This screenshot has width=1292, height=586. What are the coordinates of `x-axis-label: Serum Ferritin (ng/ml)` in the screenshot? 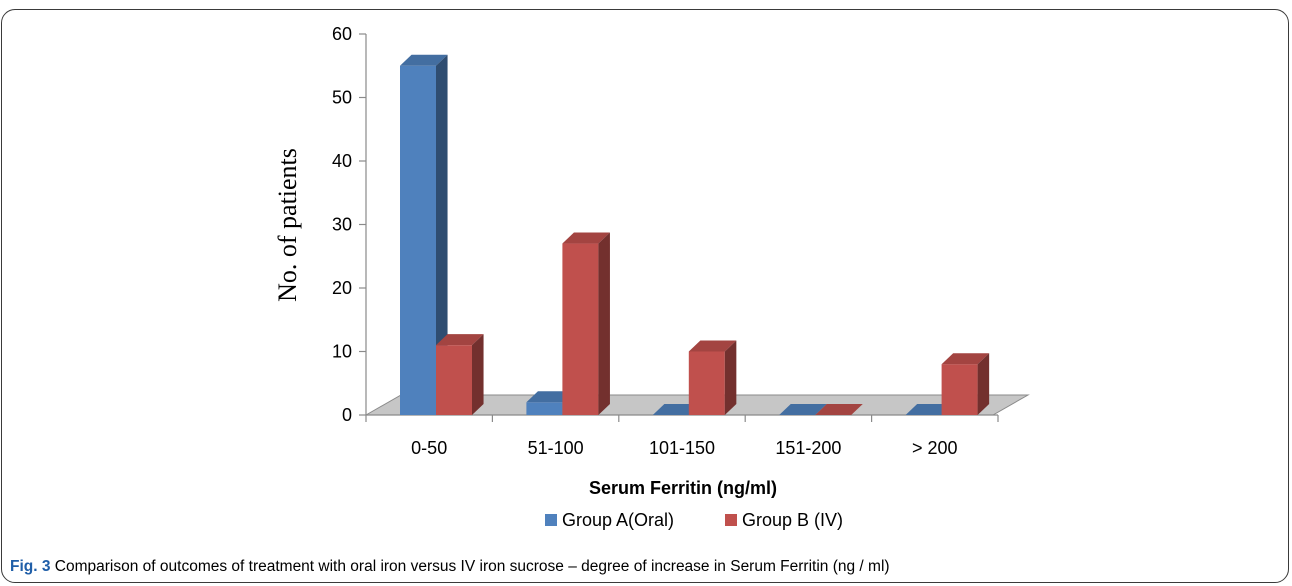 It's located at (683, 488).